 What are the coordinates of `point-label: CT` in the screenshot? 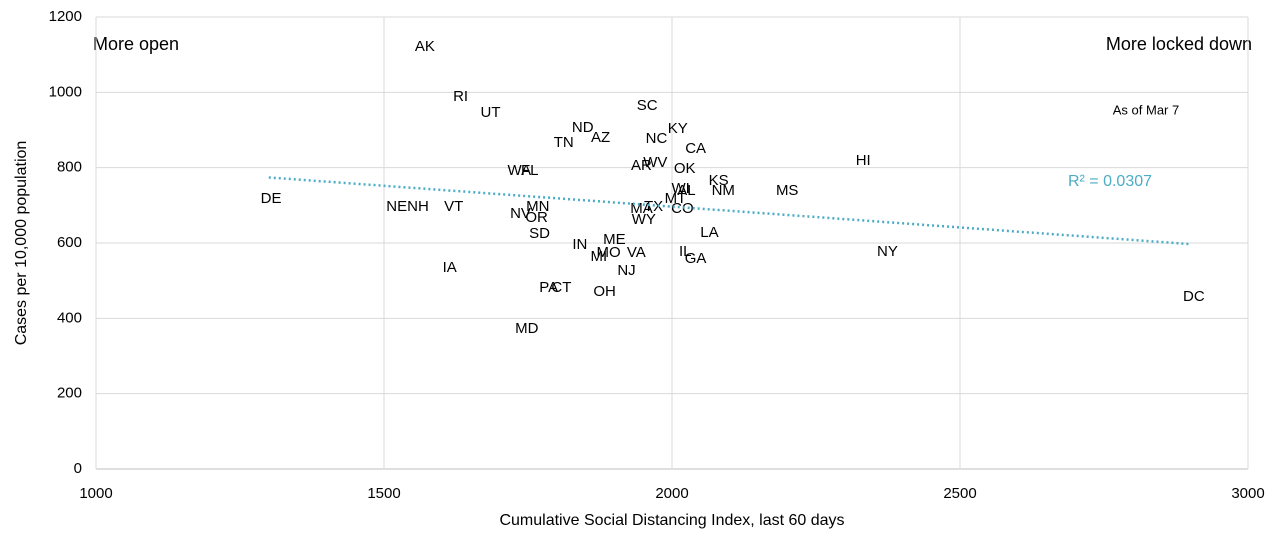 It's located at (561, 287).